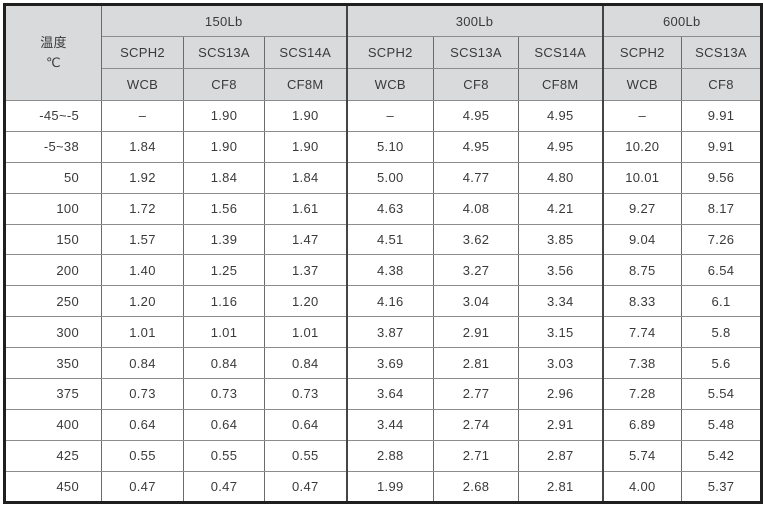 Image resolution: width=763 pixels, height=507 pixels. What do you see at coordinates (390, 424) in the screenshot?
I see `rating-value-cell: 3.44` at bounding box center [390, 424].